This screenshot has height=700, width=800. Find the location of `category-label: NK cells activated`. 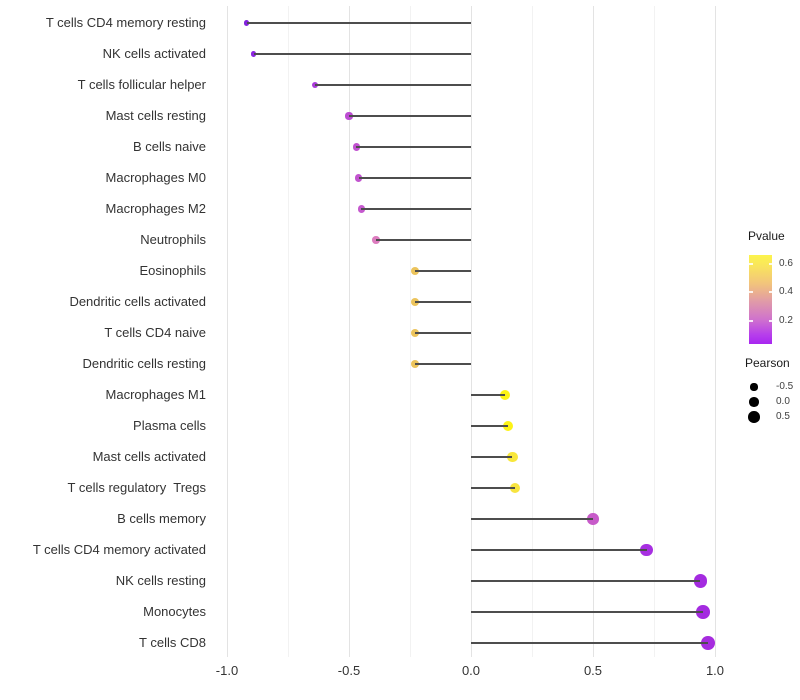

category-label: NK cells activated is located at coordinates (154, 53).